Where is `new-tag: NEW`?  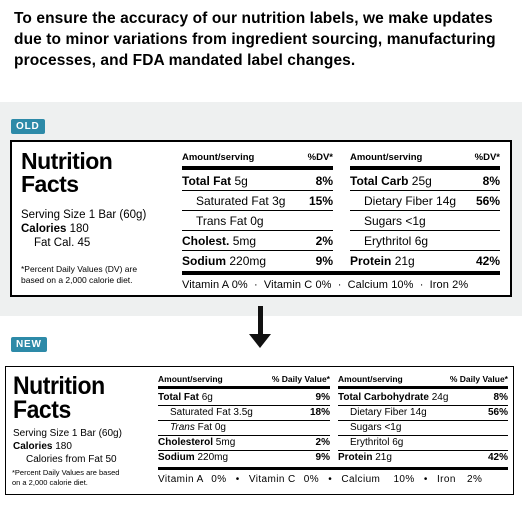
new-tag: NEW is located at coordinates (29, 344).